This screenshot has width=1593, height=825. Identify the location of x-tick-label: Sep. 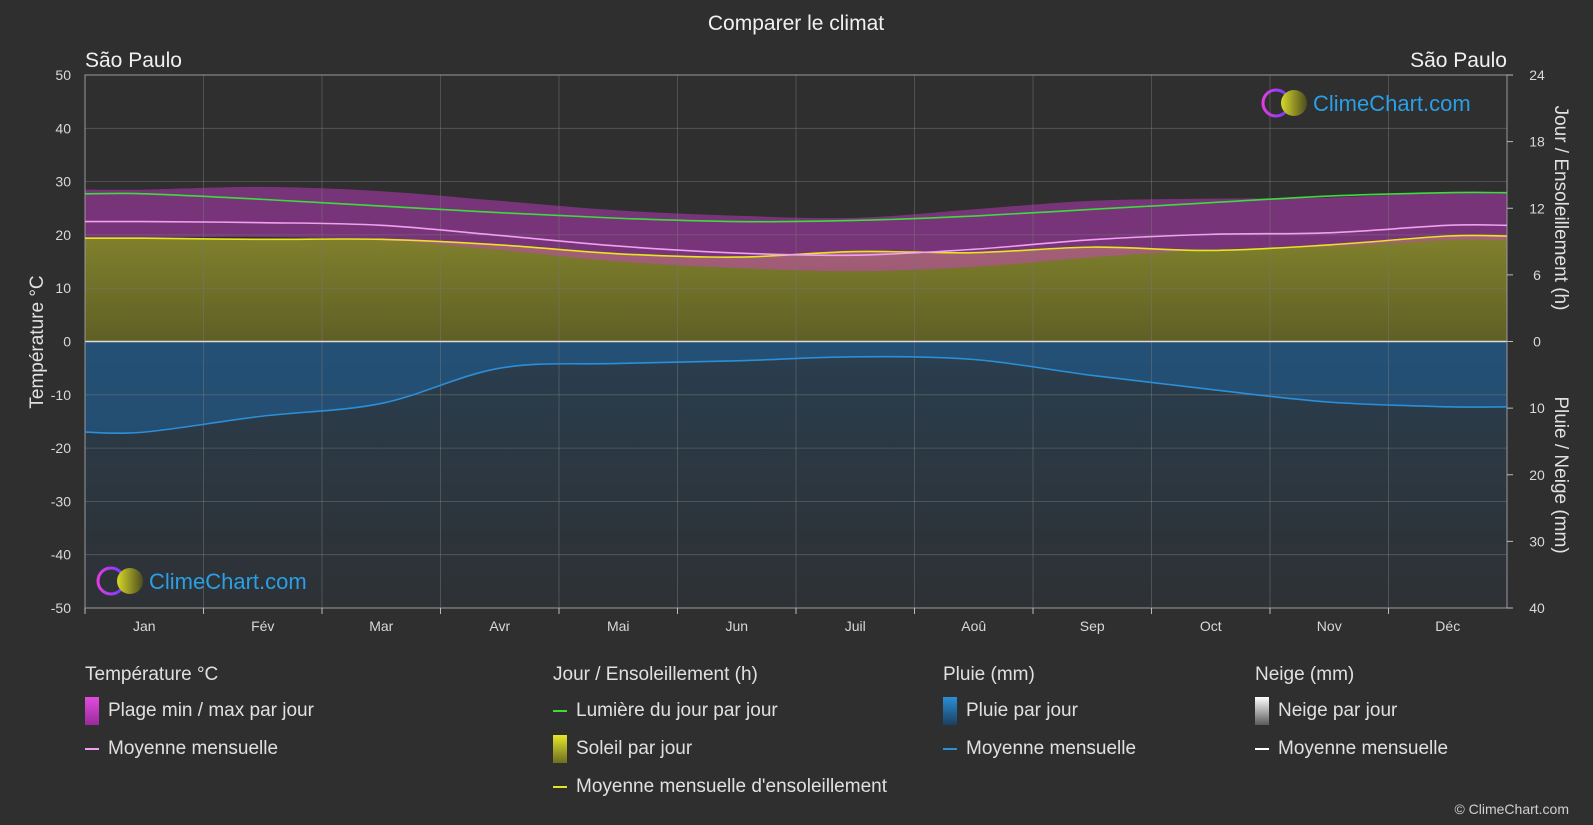
(1092, 626).